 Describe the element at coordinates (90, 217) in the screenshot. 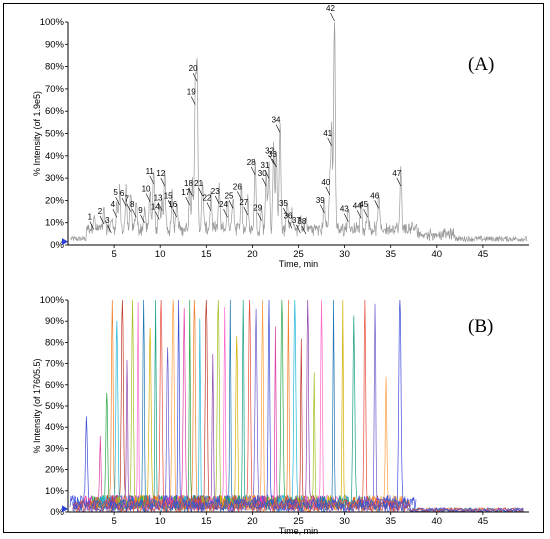

I see `peak-label: 1` at that location.